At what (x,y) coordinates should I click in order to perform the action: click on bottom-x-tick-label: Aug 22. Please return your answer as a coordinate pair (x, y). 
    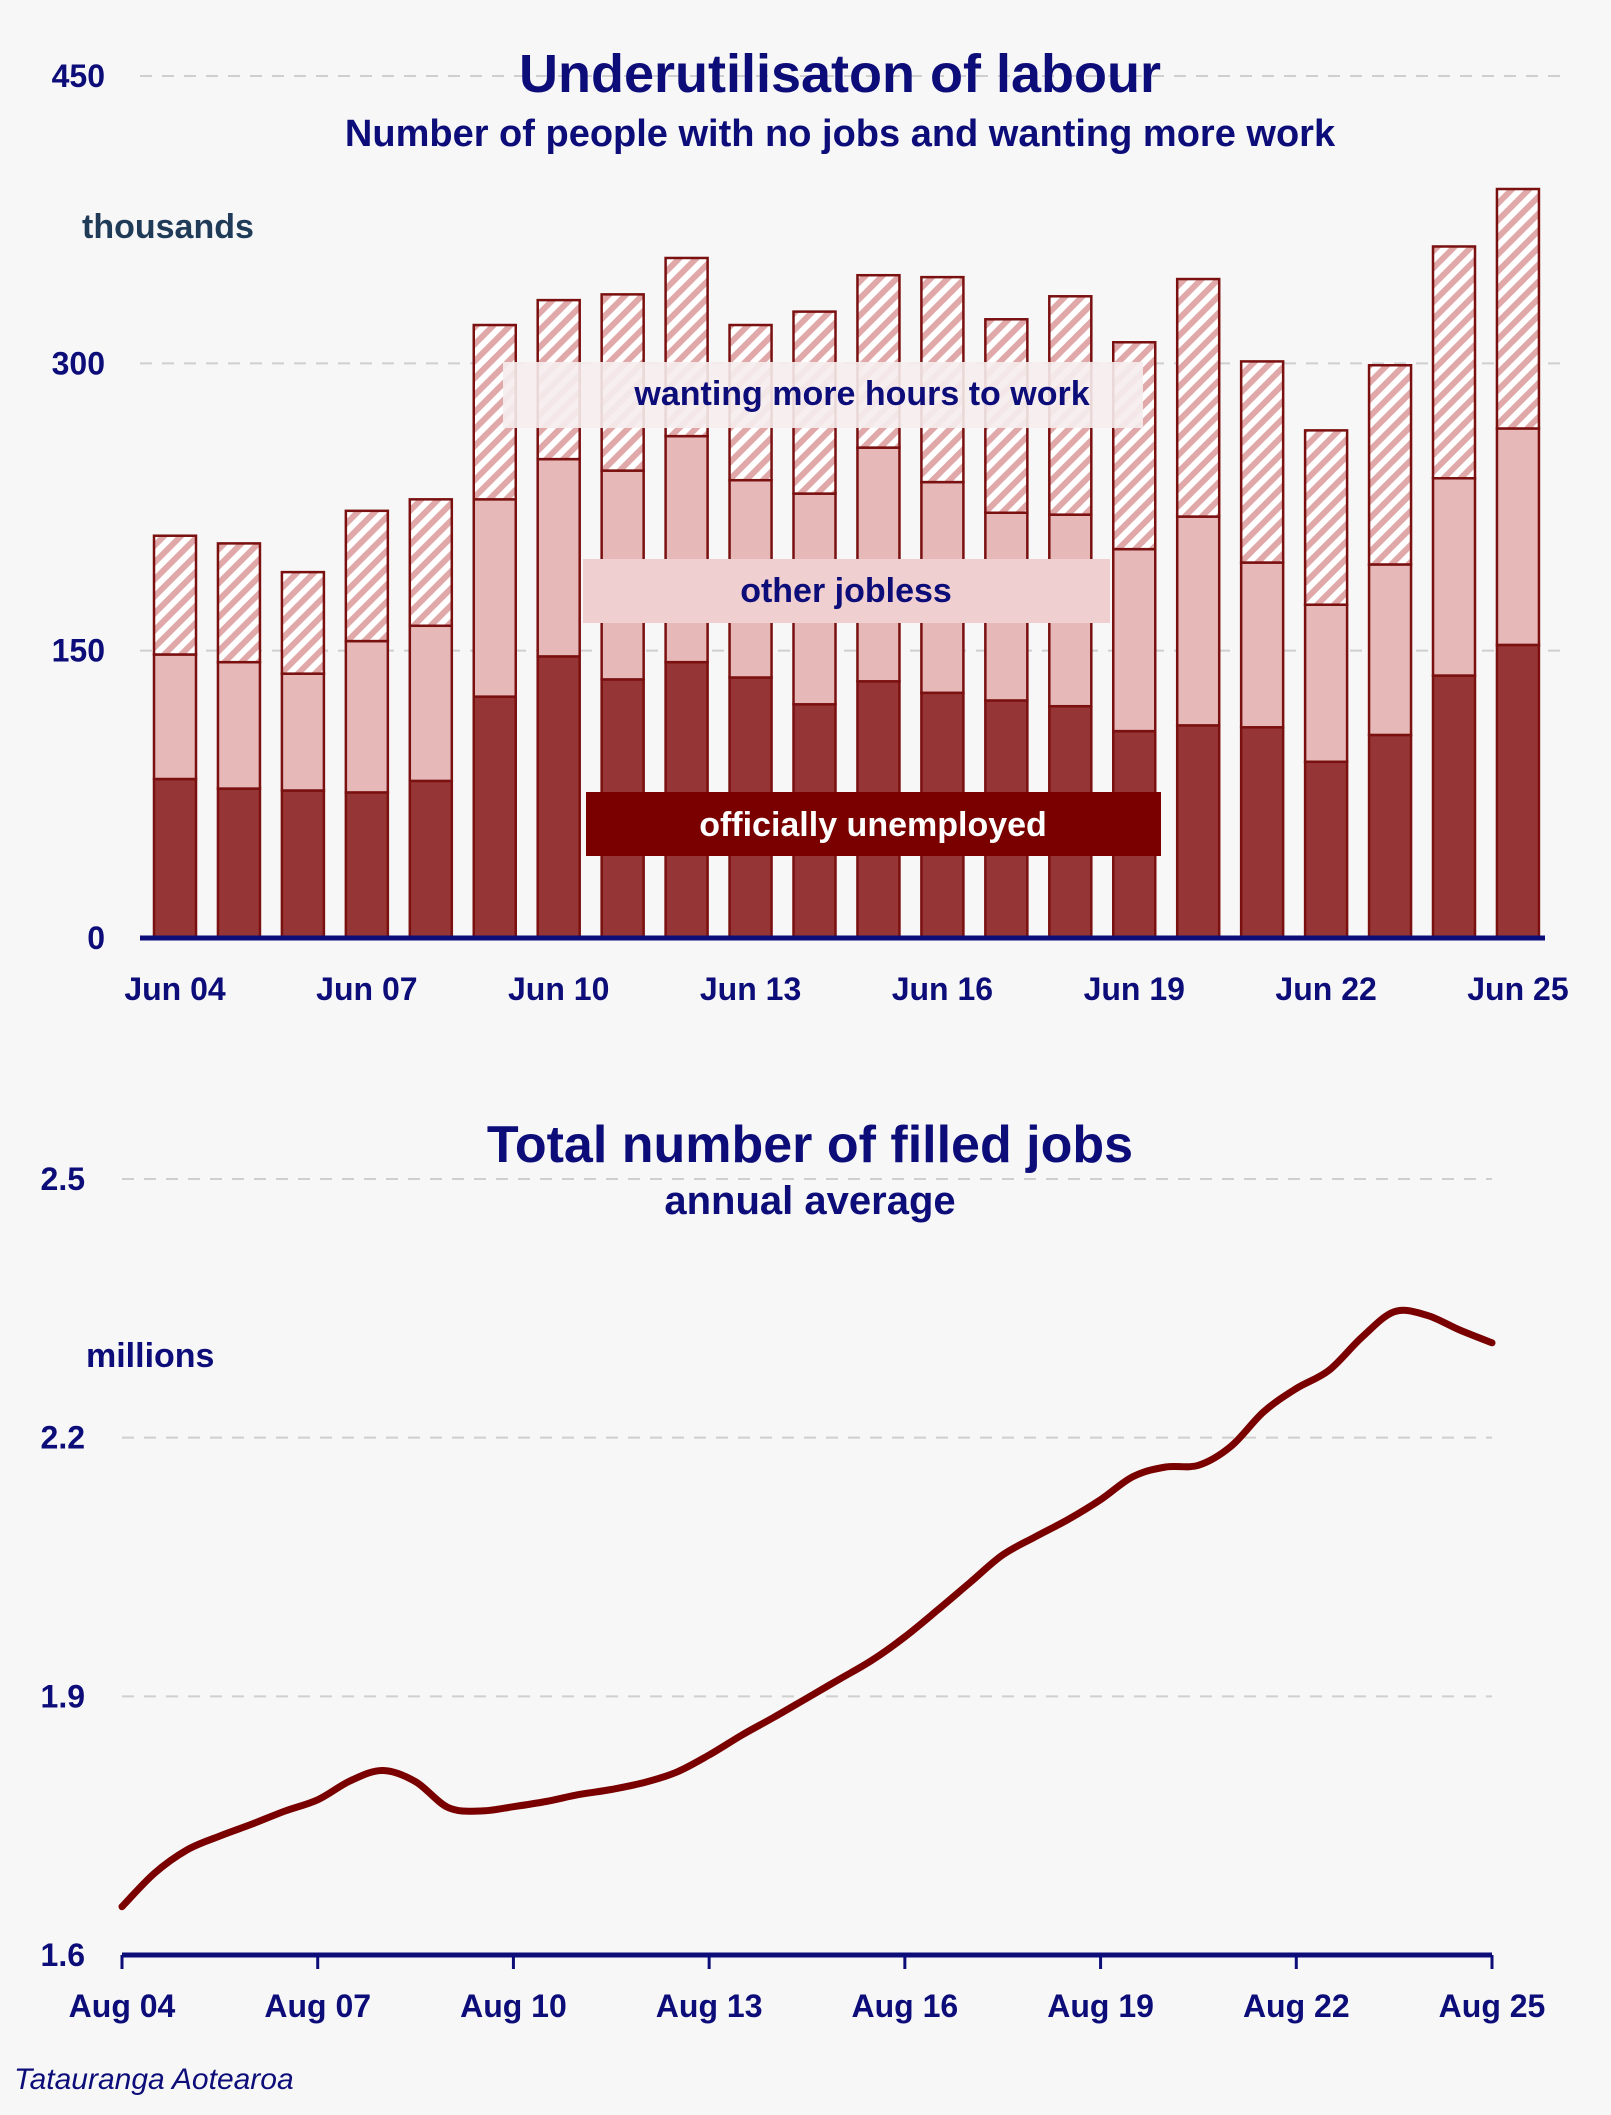
    Looking at the image, I should click on (1296, 2006).